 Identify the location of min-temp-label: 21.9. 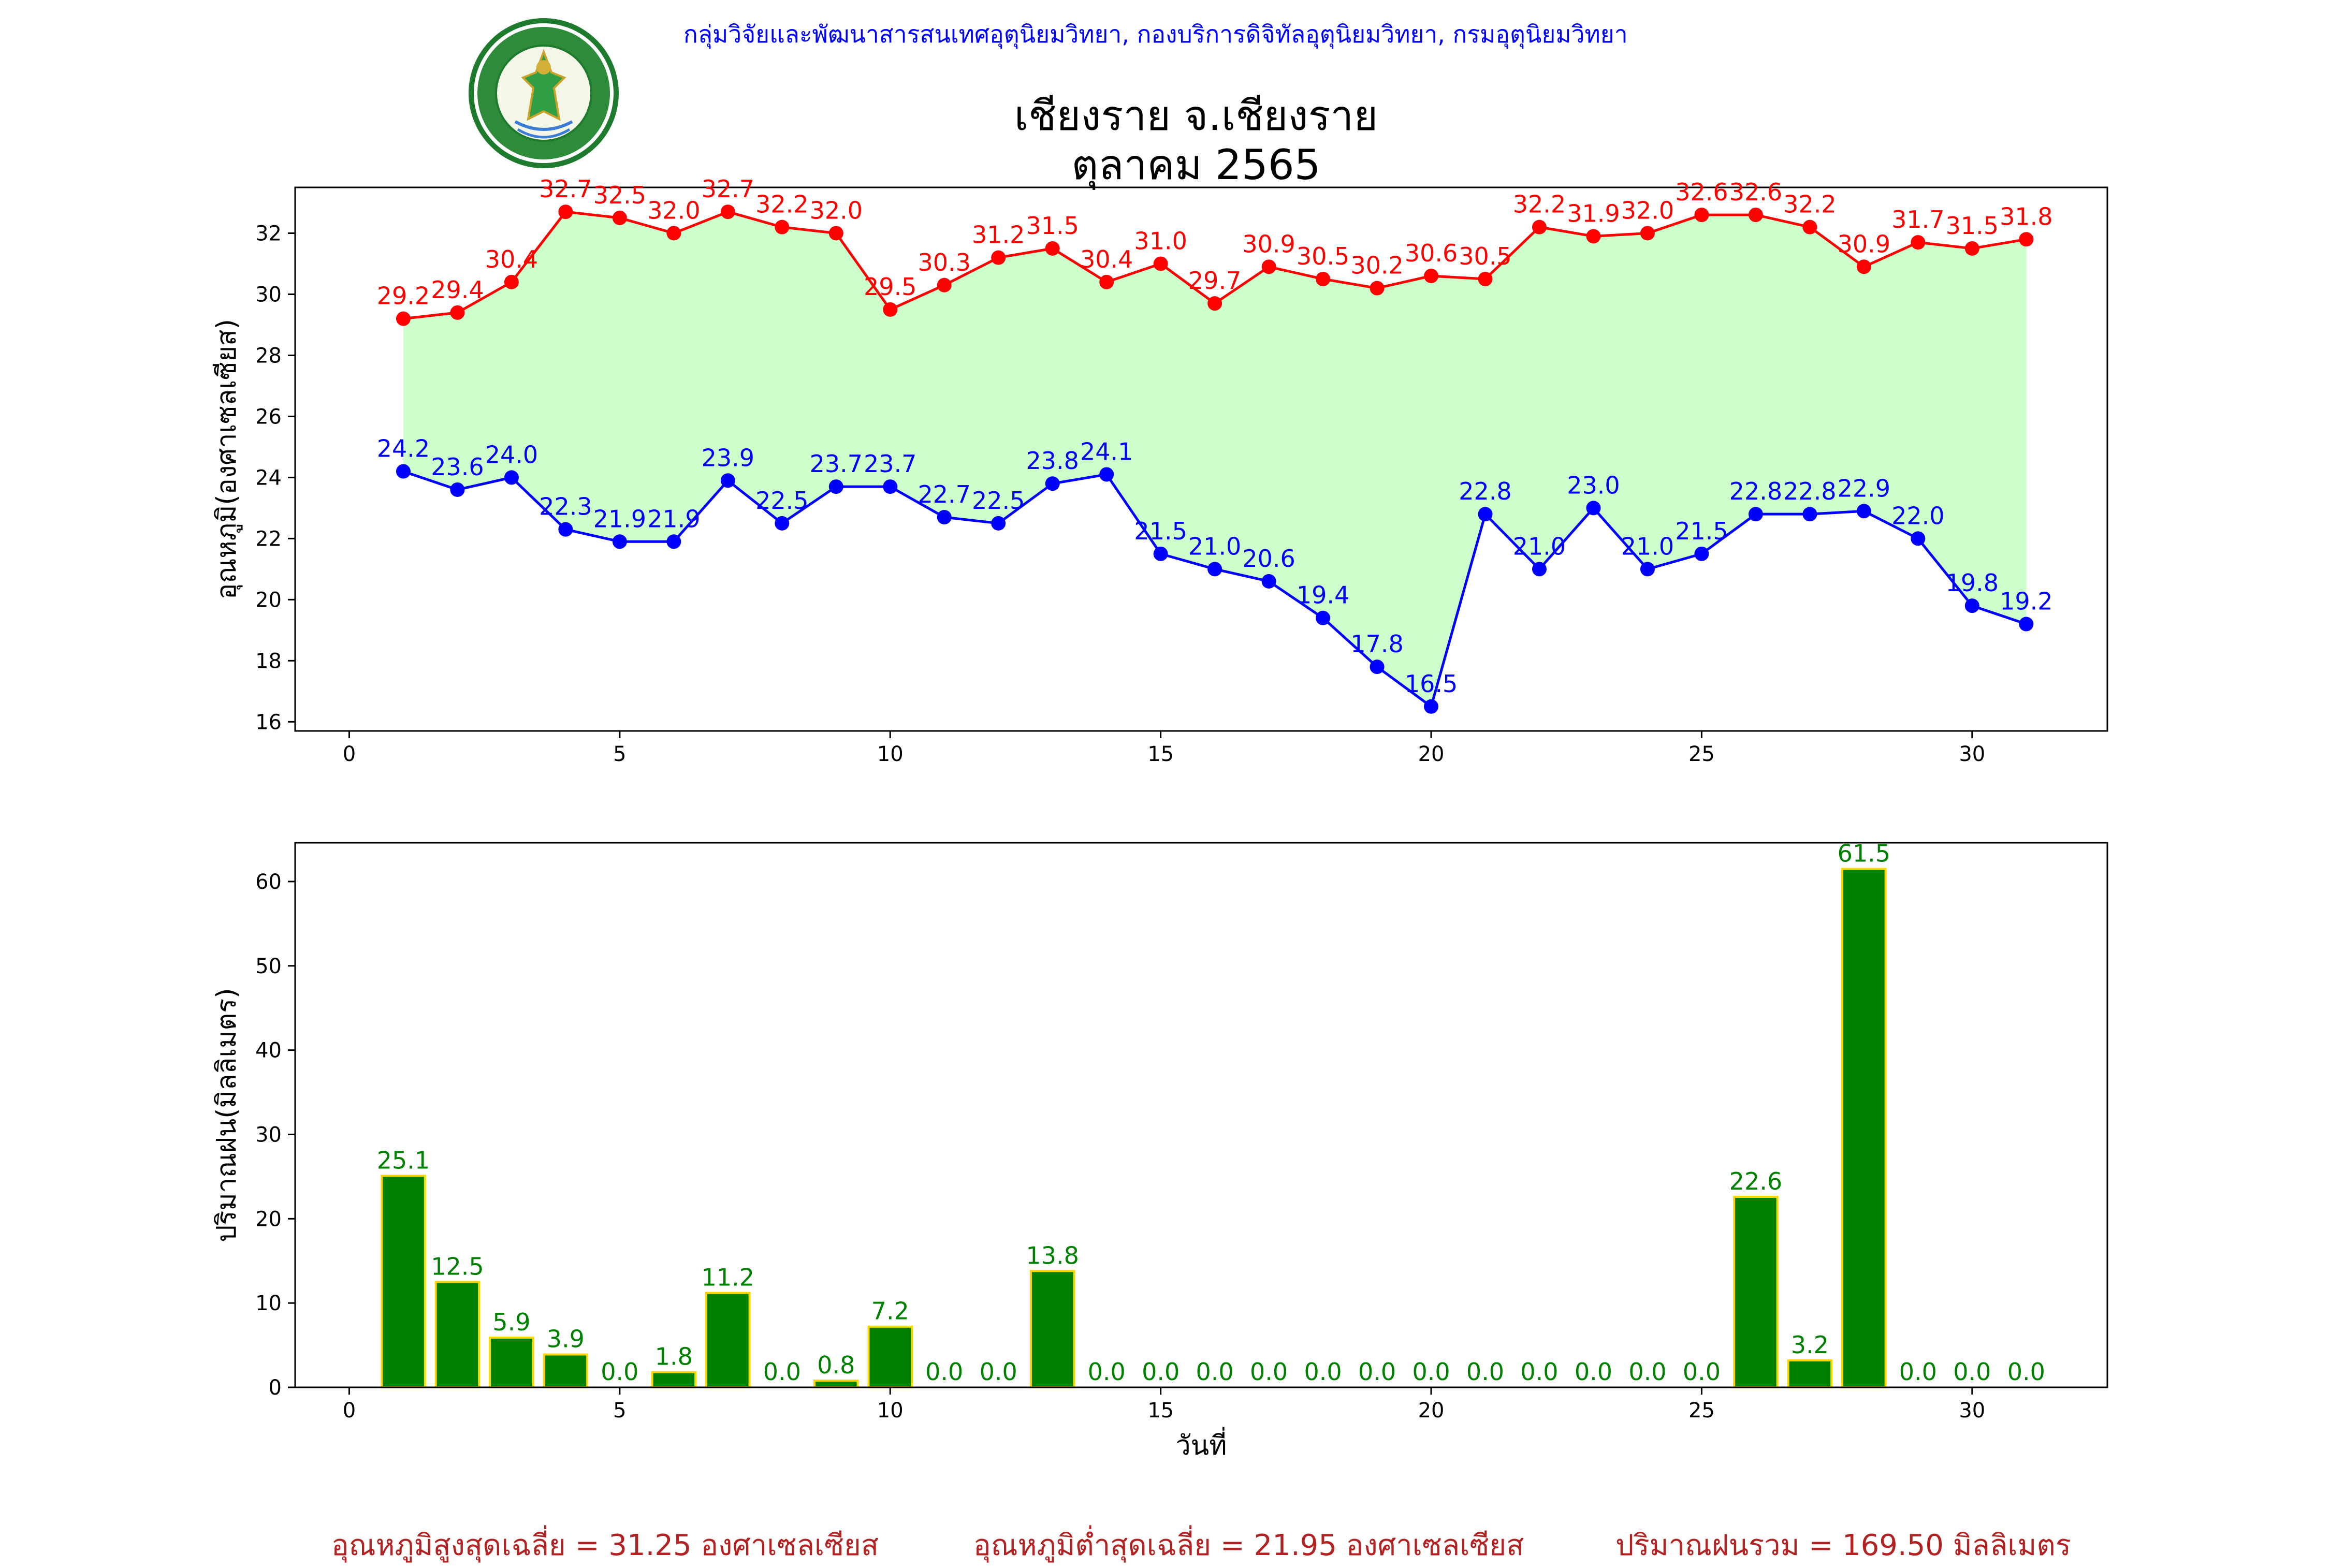
(673, 519).